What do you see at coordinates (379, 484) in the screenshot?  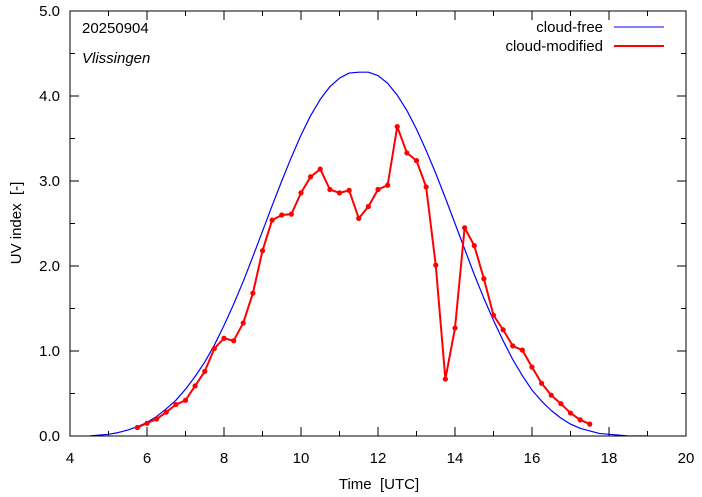 I see `x-axis-title: Time [UTC]` at bounding box center [379, 484].